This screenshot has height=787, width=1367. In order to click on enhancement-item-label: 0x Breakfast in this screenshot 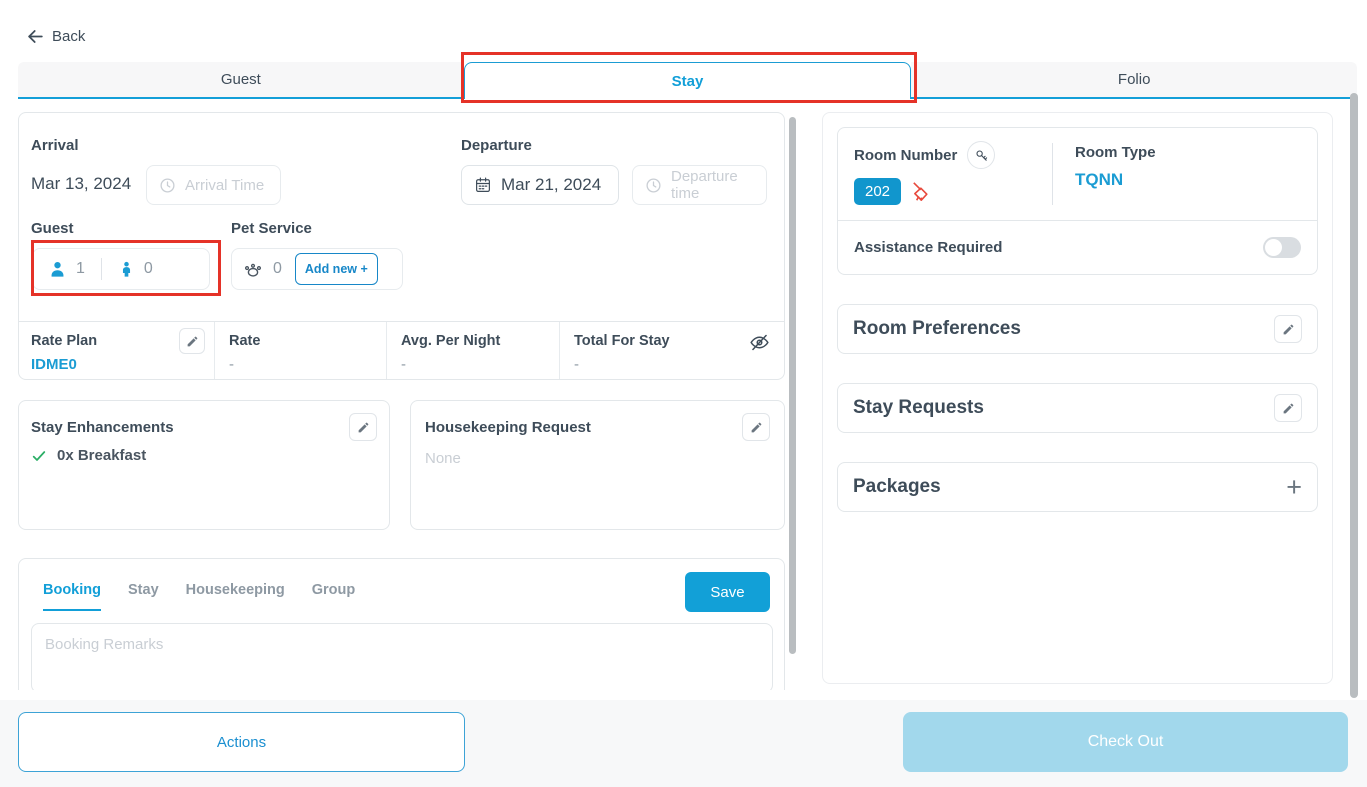, I will do `click(102, 455)`.